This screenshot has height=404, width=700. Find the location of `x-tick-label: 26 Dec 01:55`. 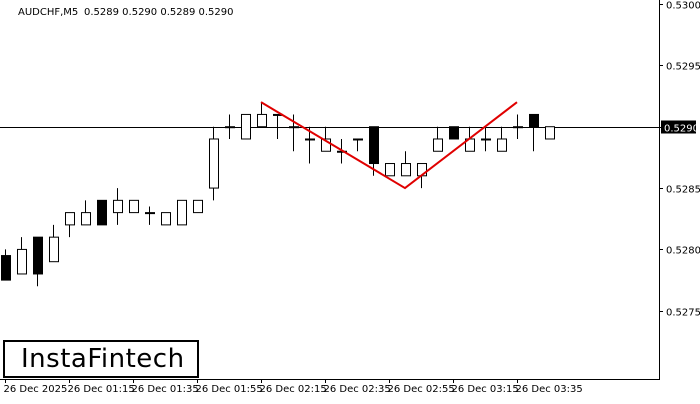

x-tick-label: 26 Dec 01:55 is located at coordinates (229, 389).